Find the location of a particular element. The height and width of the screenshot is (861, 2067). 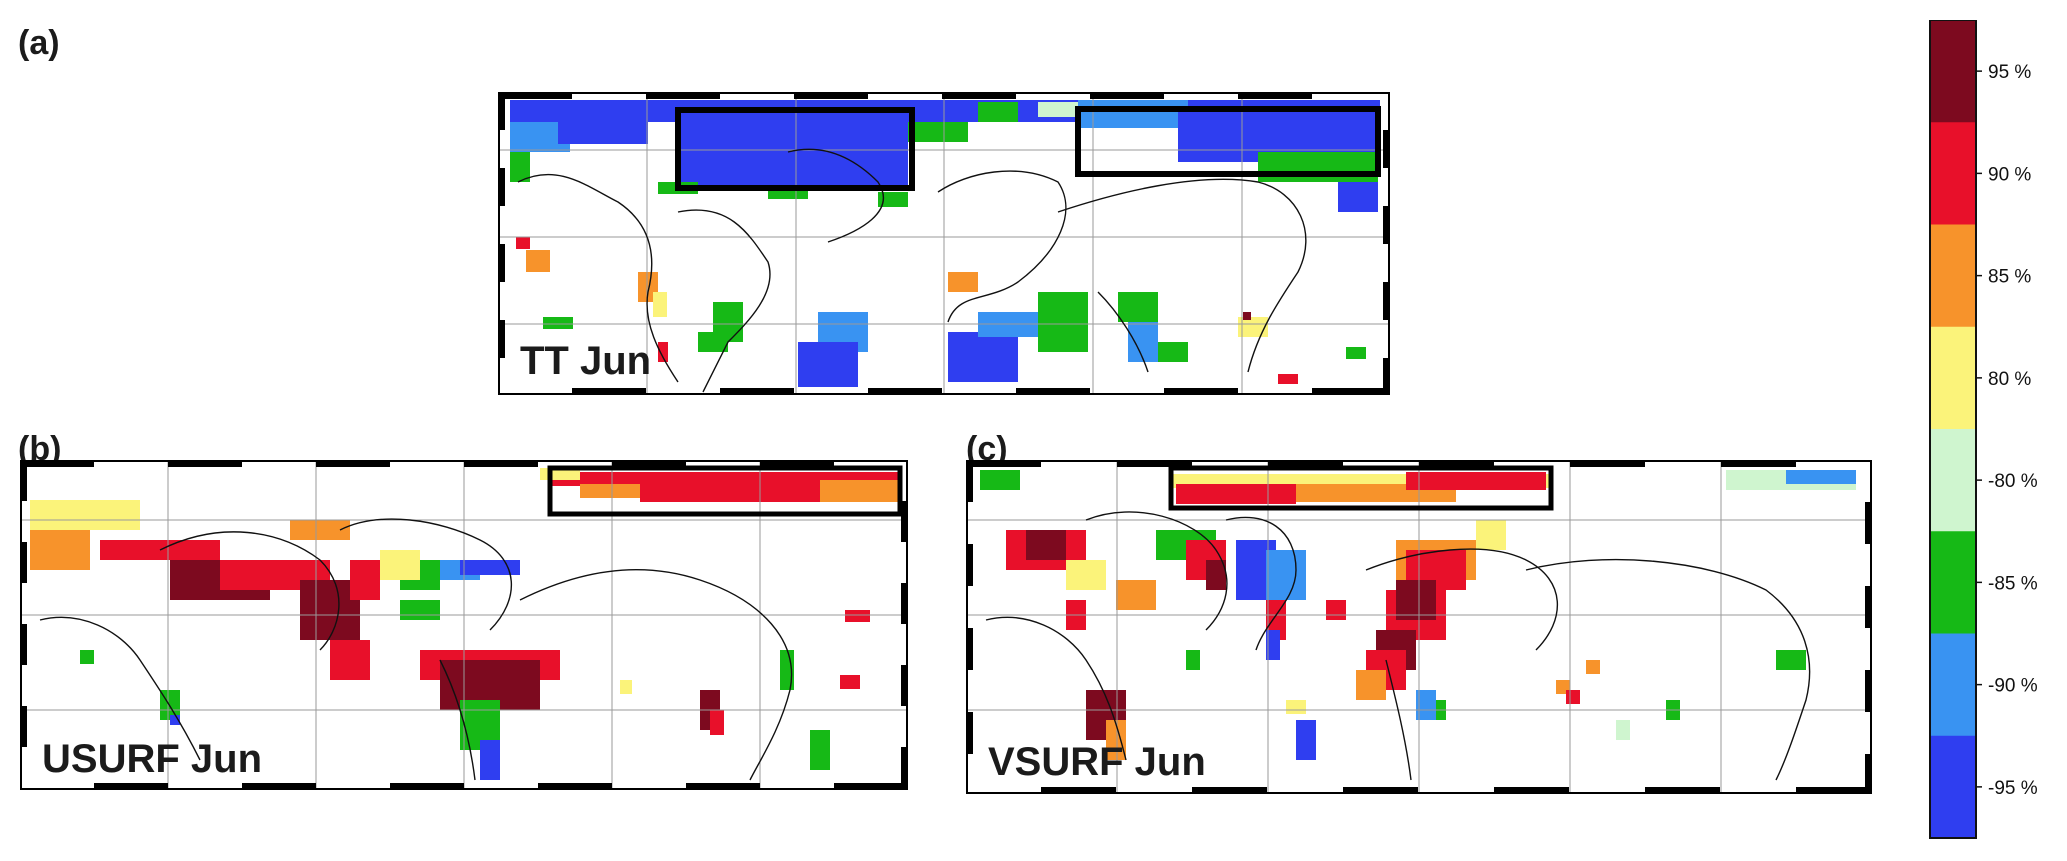

colorbar-frame is located at coordinates (1953, 429).